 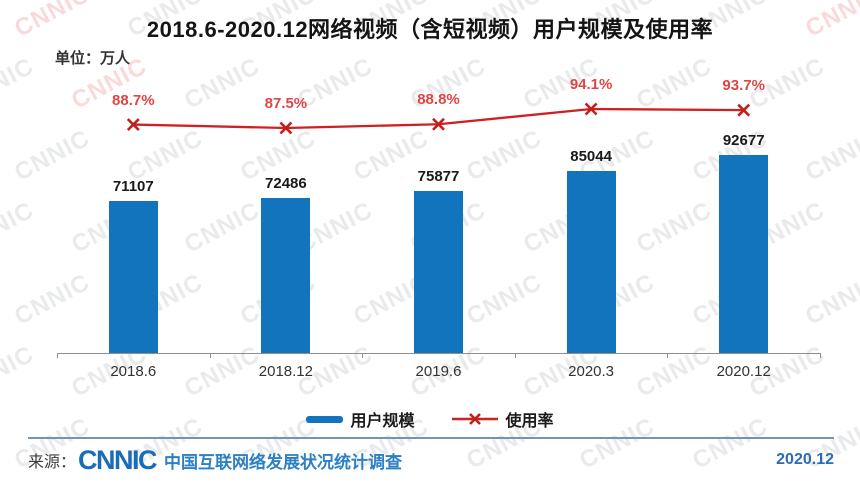 What do you see at coordinates (286, 103) in the screenshot?
I see `rate-label: 87.5%` at bounding box center [286, 103].